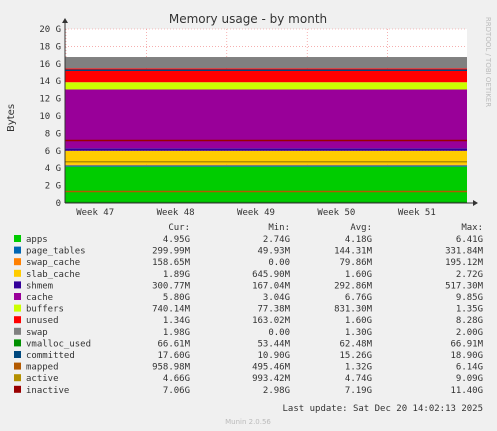  What do you see at coordinates (17, 308) in the screenshot?
I see `legend-swatch-buffers` at bounding box center [17, 308].